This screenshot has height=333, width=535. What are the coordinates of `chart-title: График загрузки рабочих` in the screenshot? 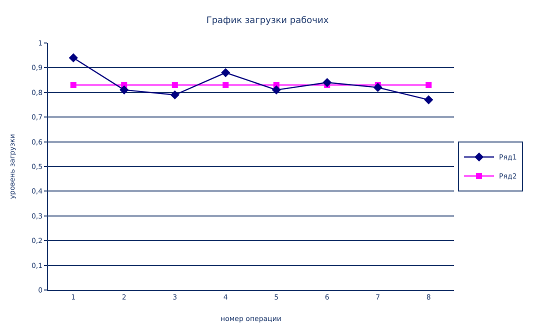 It's located at (268, 21).